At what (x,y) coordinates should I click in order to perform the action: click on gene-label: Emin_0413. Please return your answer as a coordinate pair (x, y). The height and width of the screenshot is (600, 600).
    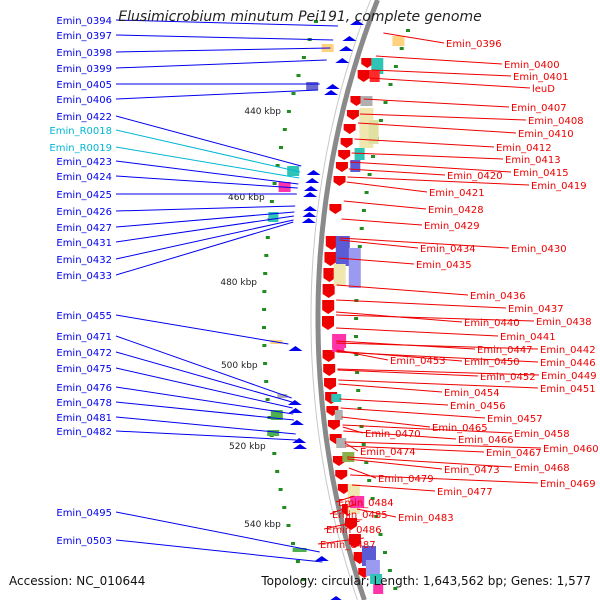
    Looking at the image, I should click on (533, 160).